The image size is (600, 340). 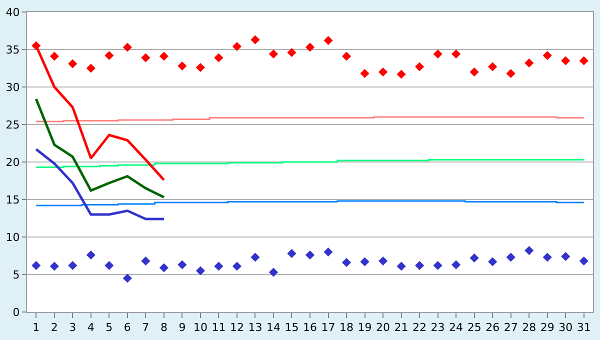 What do you see at coordinates (255, 327) in the screenshot?
I see `x-tick-label: 13` at bounding box center [255, 327].